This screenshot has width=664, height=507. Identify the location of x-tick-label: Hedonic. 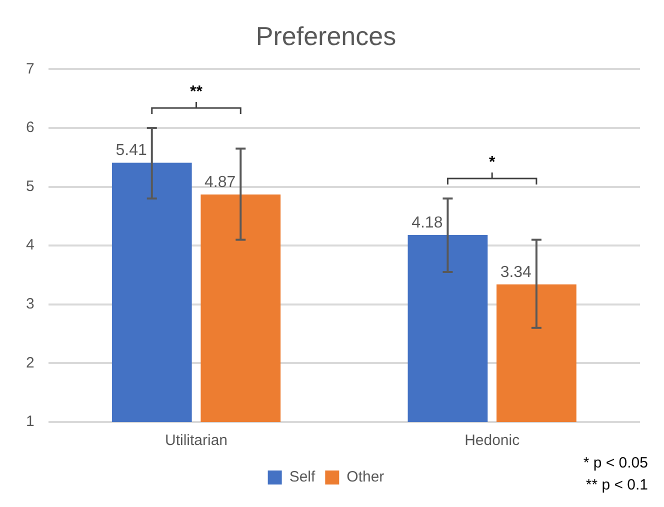
(492, 441).